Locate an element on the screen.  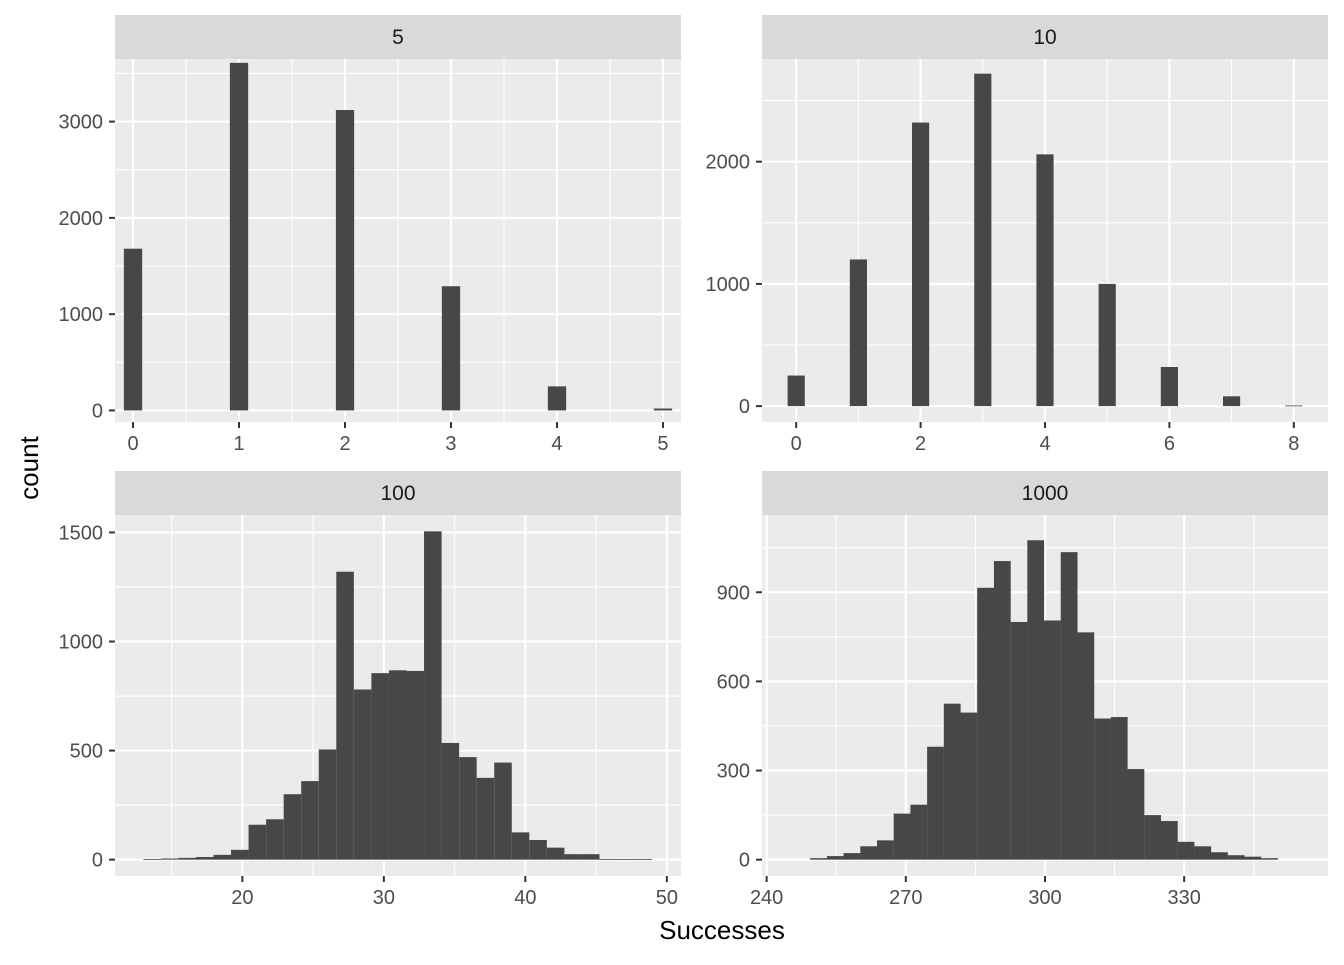
x-axis-title: Successes is located at coordinates (722, 930).